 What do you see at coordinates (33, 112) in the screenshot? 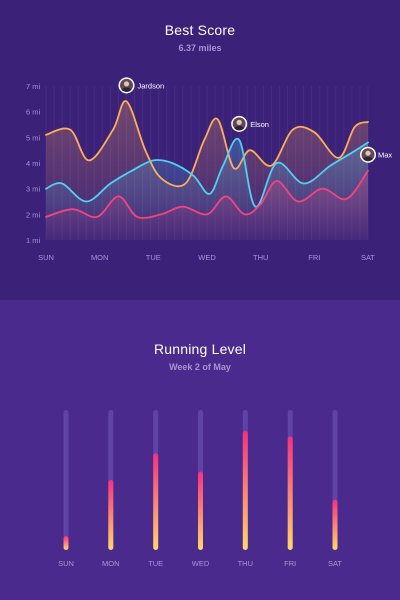
I see `y-tick-label: 6 mi` at bounding box center [33, 112].